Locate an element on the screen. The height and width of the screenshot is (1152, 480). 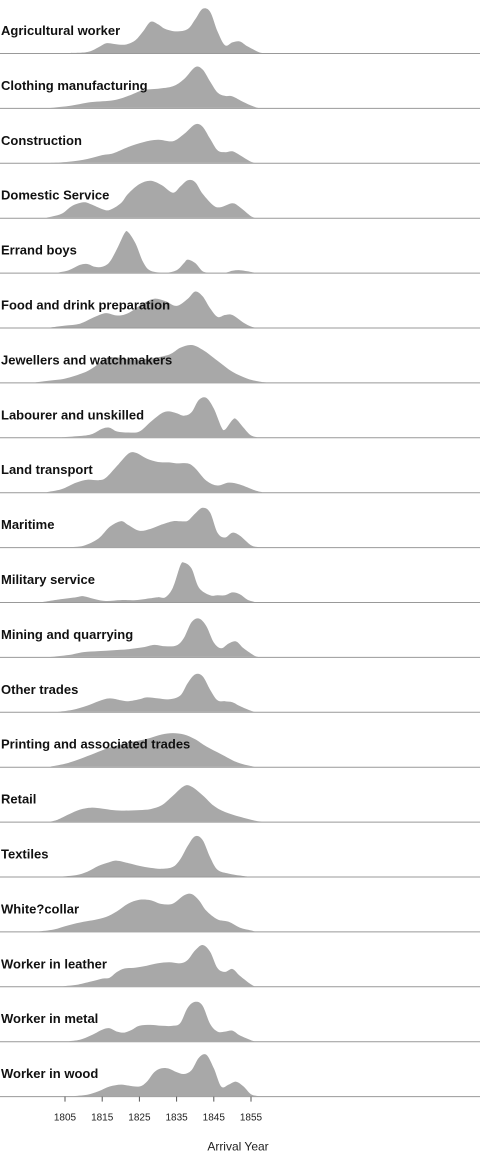
row-label: Land transport is located at coordinates (47, 469).